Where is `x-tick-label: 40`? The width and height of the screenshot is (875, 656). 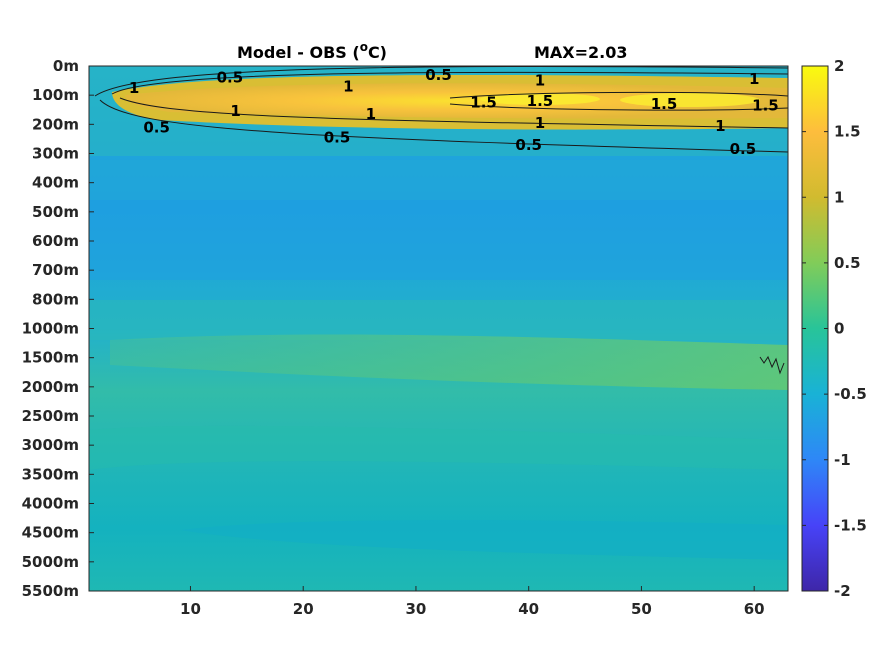
x-tick-label: 40 is located at coordinates (528, 609).